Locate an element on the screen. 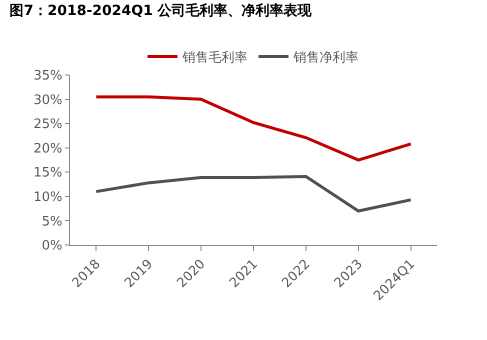  y-tick-label: 30% is located at coordinates (47, 100).